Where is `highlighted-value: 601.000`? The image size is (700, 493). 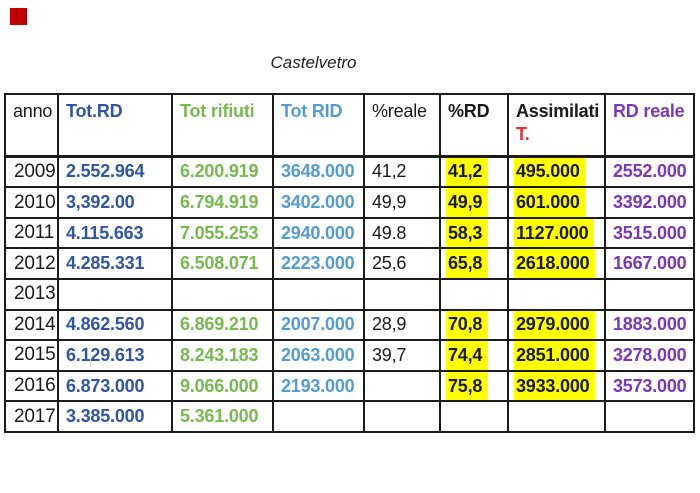 highlighted-value: 601.000 is located at coordinates (550, 202).